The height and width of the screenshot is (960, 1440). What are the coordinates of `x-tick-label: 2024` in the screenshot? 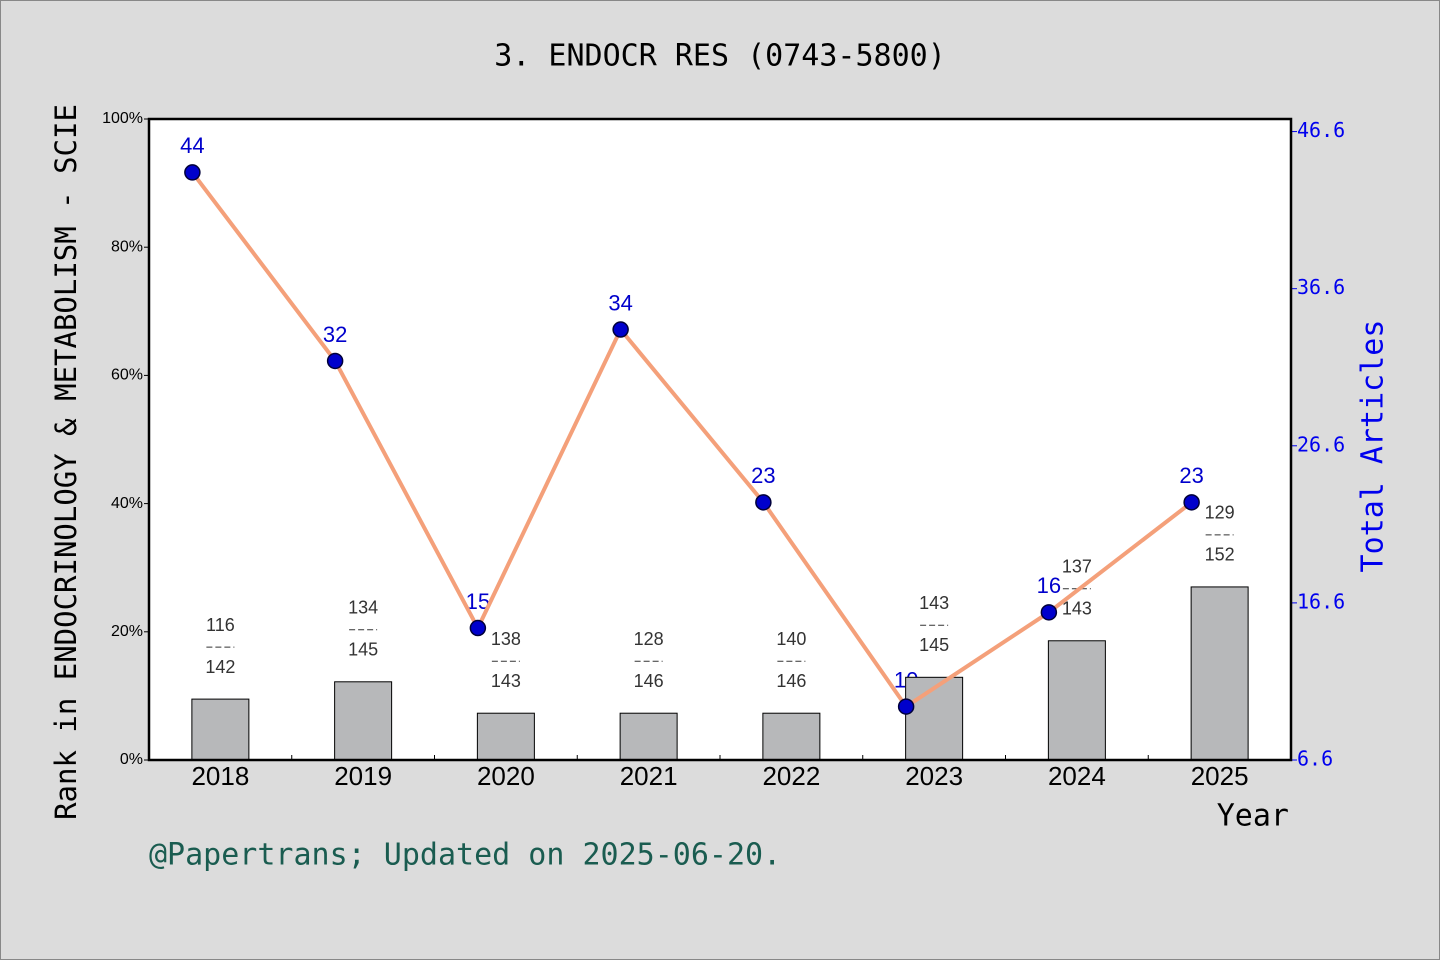 It's located at (1077, 776).